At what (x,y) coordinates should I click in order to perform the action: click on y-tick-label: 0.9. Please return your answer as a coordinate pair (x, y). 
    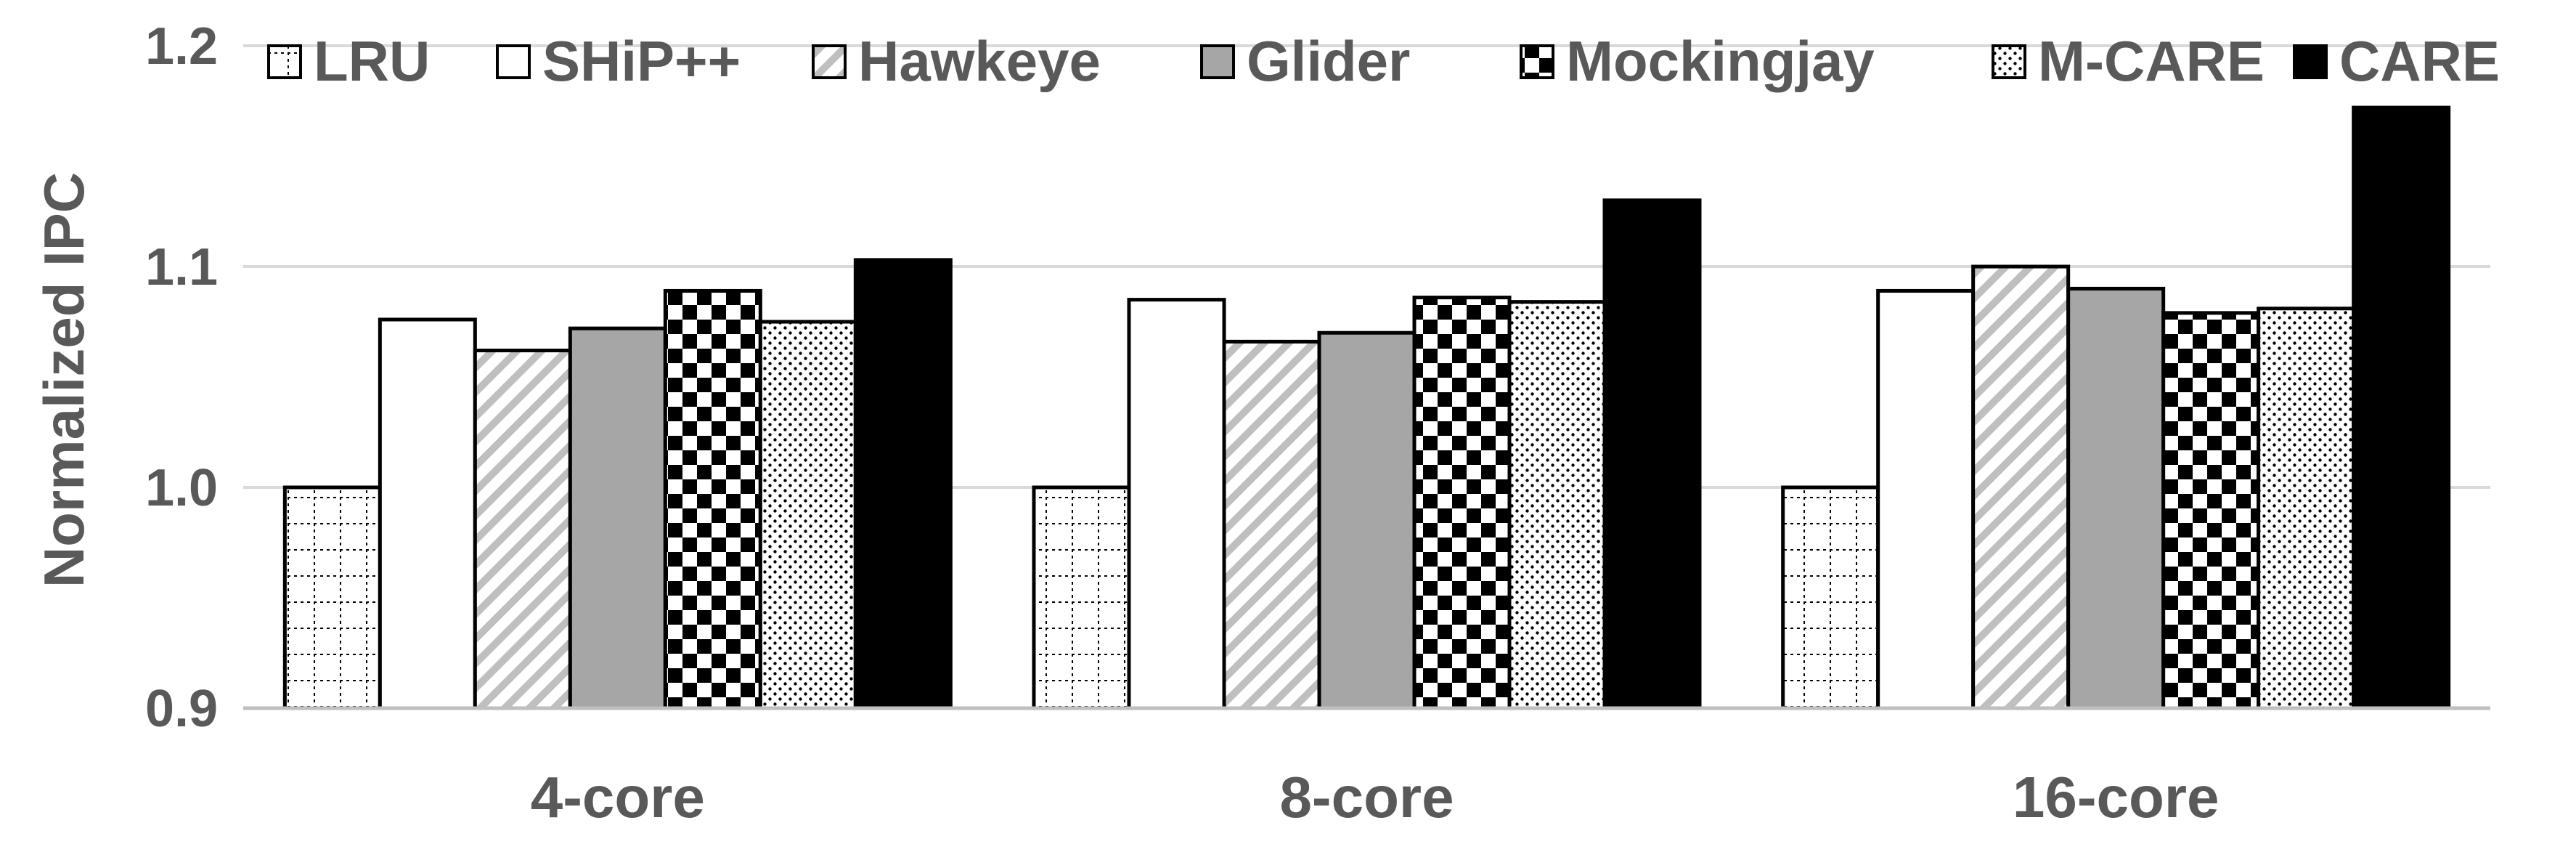
    Looking at the image, I should click on (181, 709).